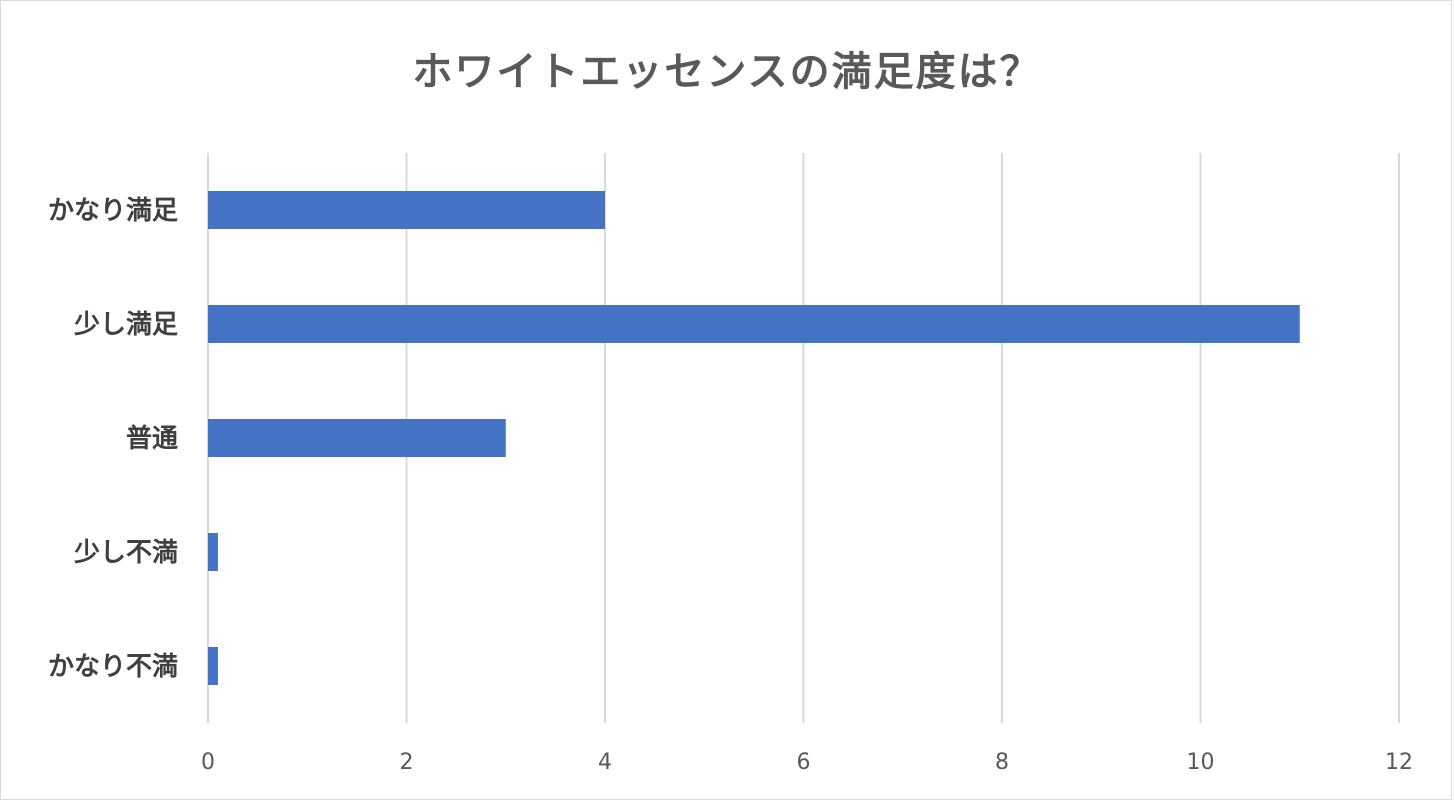  I want to click on x-tick-label: 12, so click(1399, 762).